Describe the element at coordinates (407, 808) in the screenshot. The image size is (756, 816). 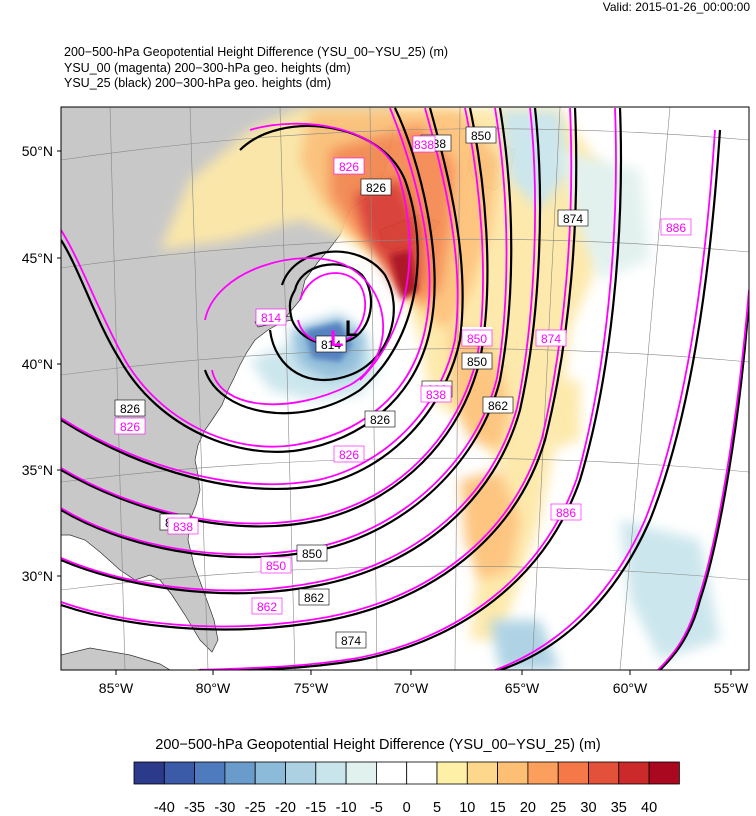
I see `colorbar-label: 0` at that location.